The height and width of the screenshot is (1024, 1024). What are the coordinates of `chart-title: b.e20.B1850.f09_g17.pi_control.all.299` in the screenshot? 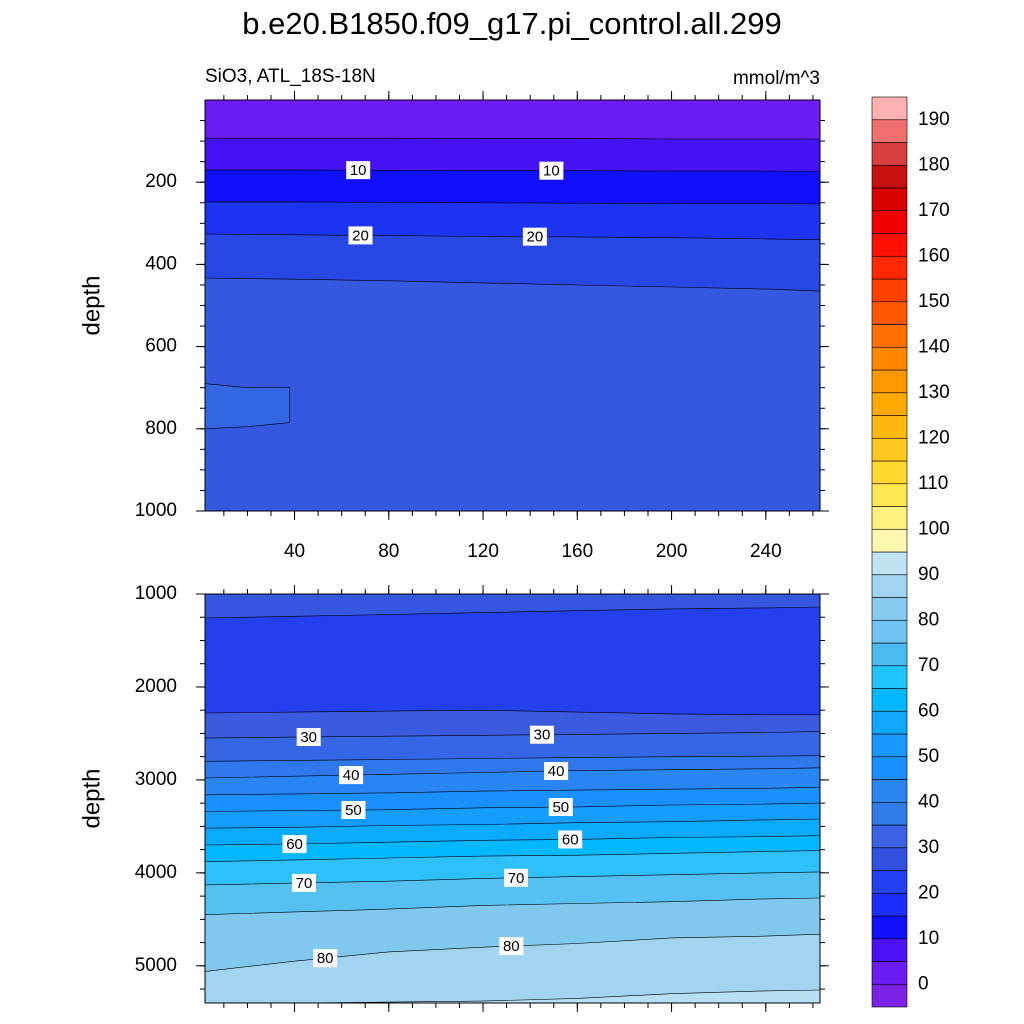 It's located at (512, 23).